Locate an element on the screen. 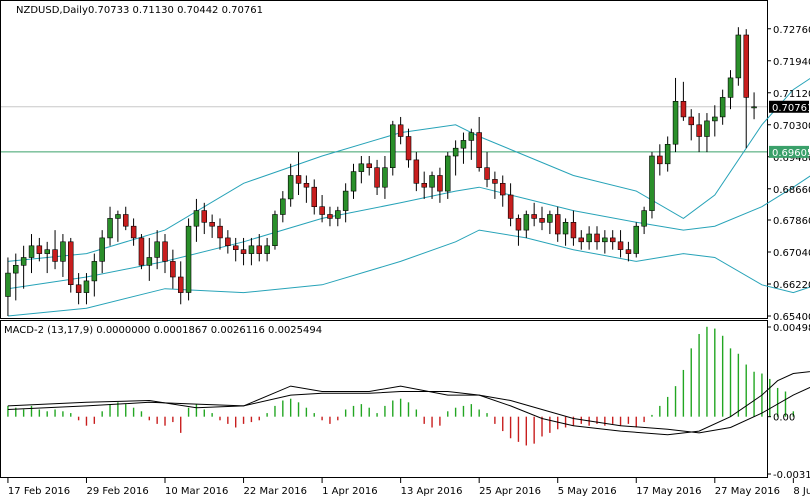  symbol-label: NZDUSD,Daily is located at coordinates (52, 10).